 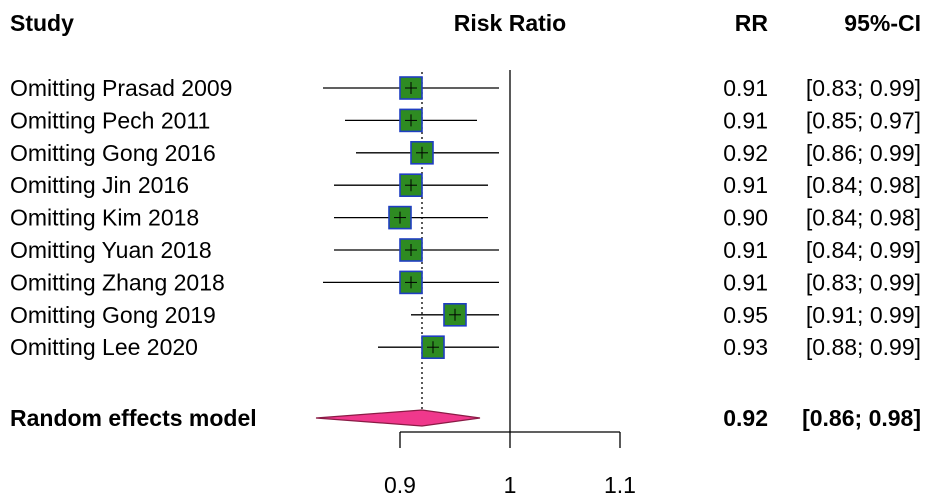 I want to click on summary-diamond, so click(x=398, y=418).